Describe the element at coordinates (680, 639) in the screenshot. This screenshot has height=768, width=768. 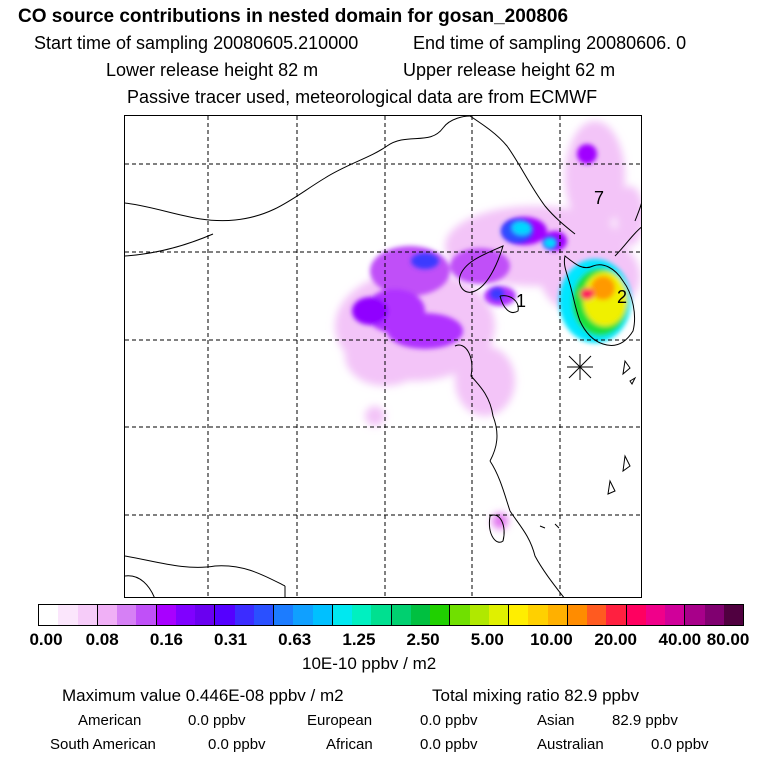
I see `colorbar-tick-label: 40.00` at that location.